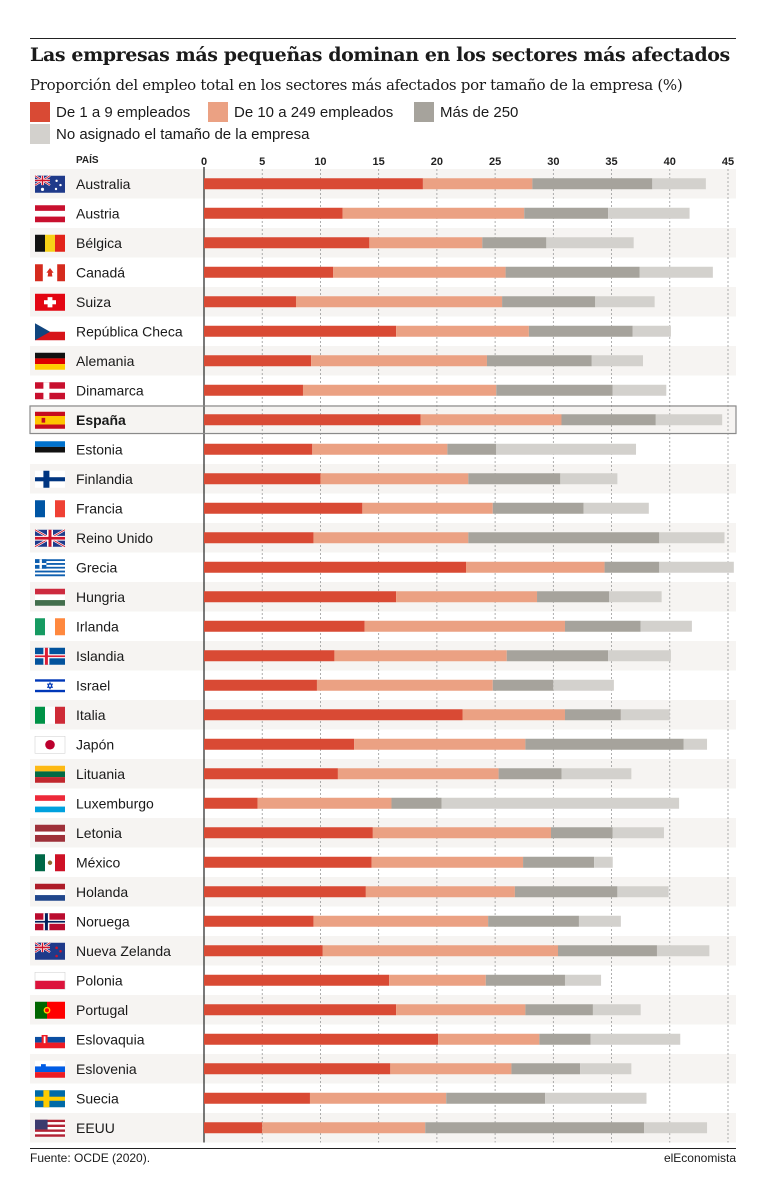 The width and height of the screenshot is (770, 1197). What do you see at coordinates (607, 951) in the screenshot?
I see `bar-nueva-zelanda-s3` at bounding box center [607, 951].